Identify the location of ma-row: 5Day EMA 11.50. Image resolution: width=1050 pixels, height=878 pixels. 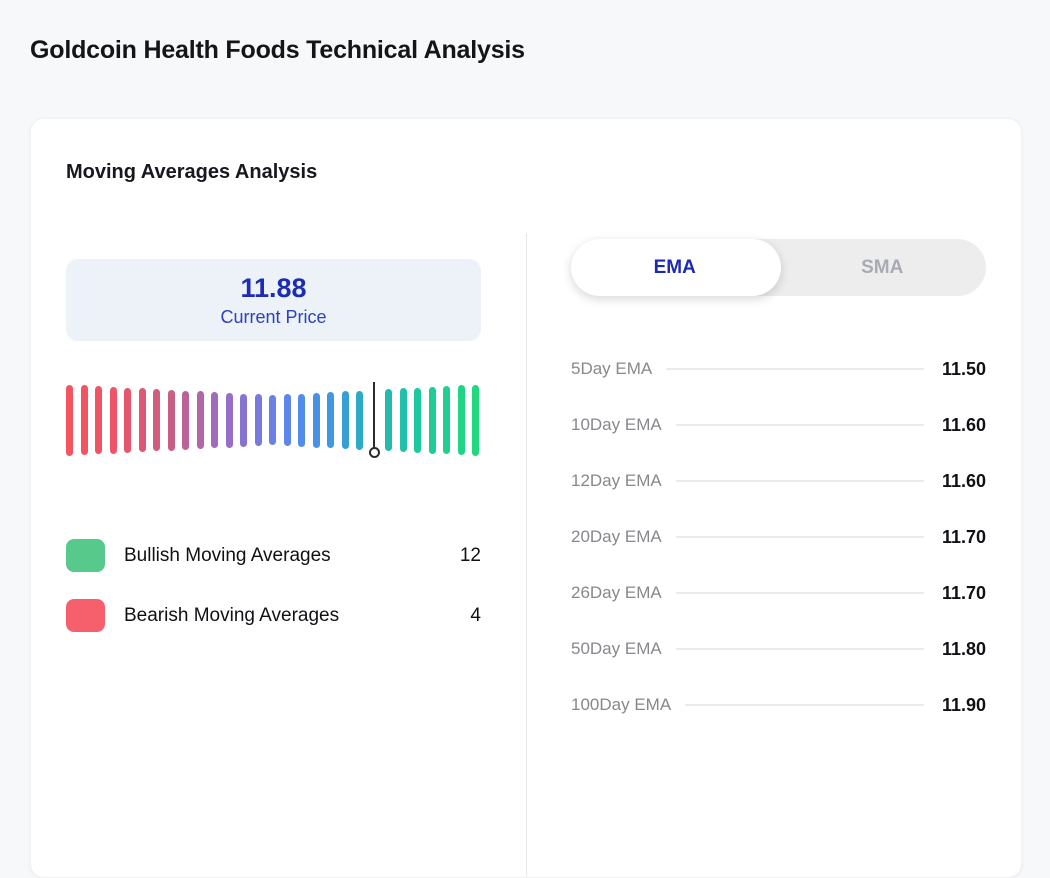
(778, 369).